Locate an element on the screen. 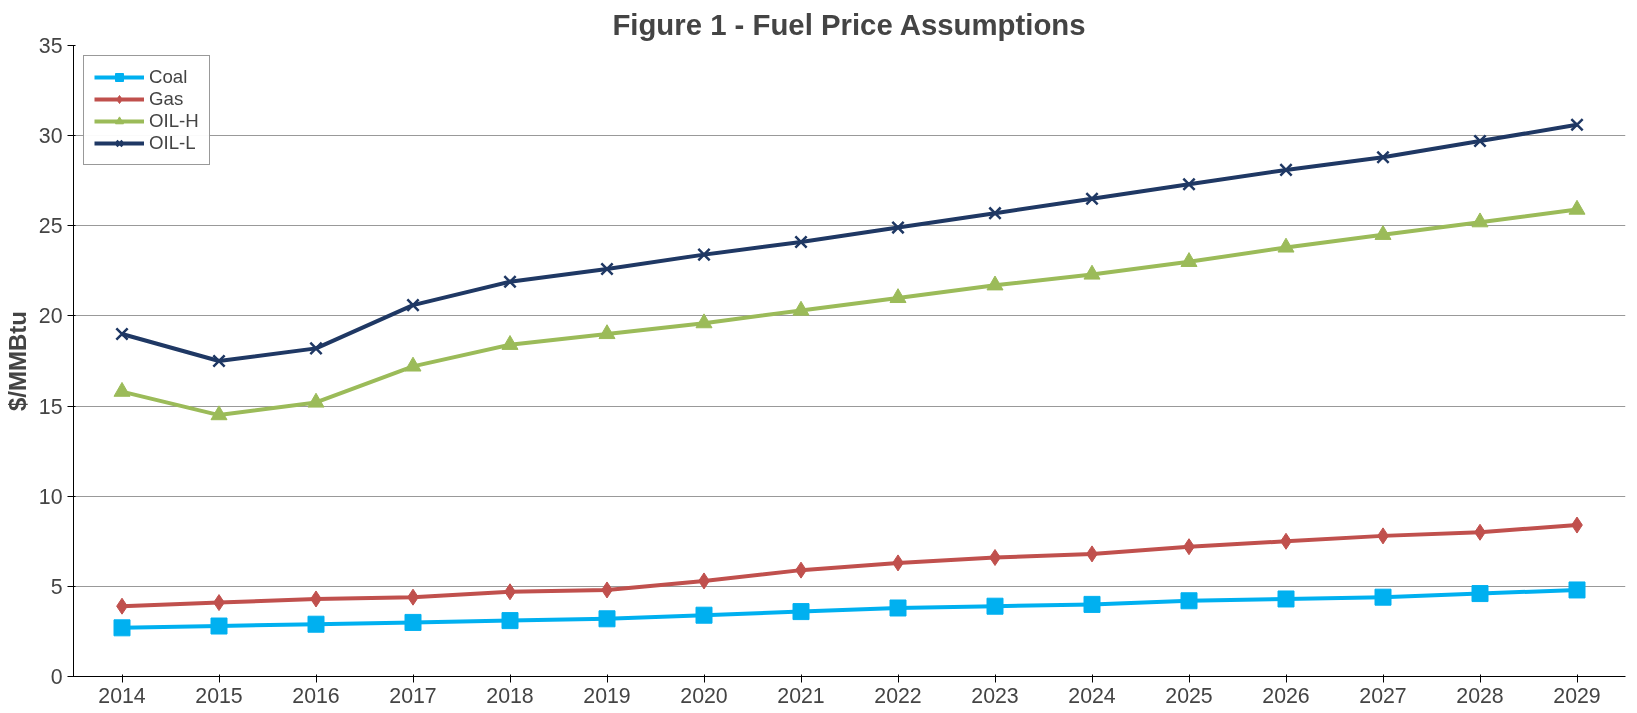 The image size is (1637, 713). y-tick-label: 0 is located at coordinates (56, 677).